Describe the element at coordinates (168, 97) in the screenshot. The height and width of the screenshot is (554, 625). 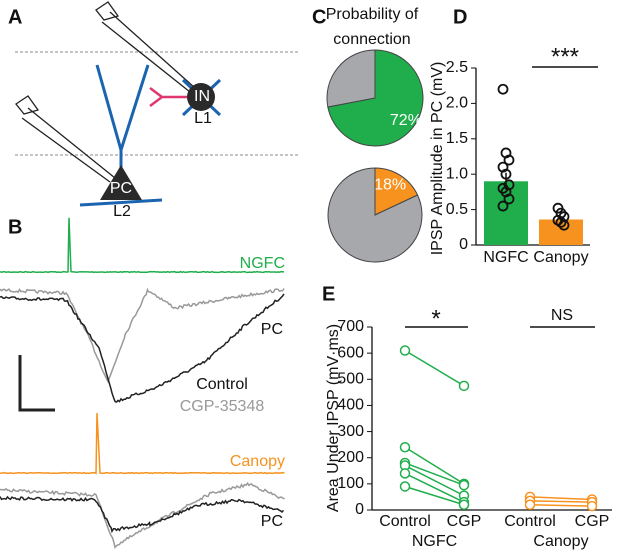
I see `synapse` at that location.